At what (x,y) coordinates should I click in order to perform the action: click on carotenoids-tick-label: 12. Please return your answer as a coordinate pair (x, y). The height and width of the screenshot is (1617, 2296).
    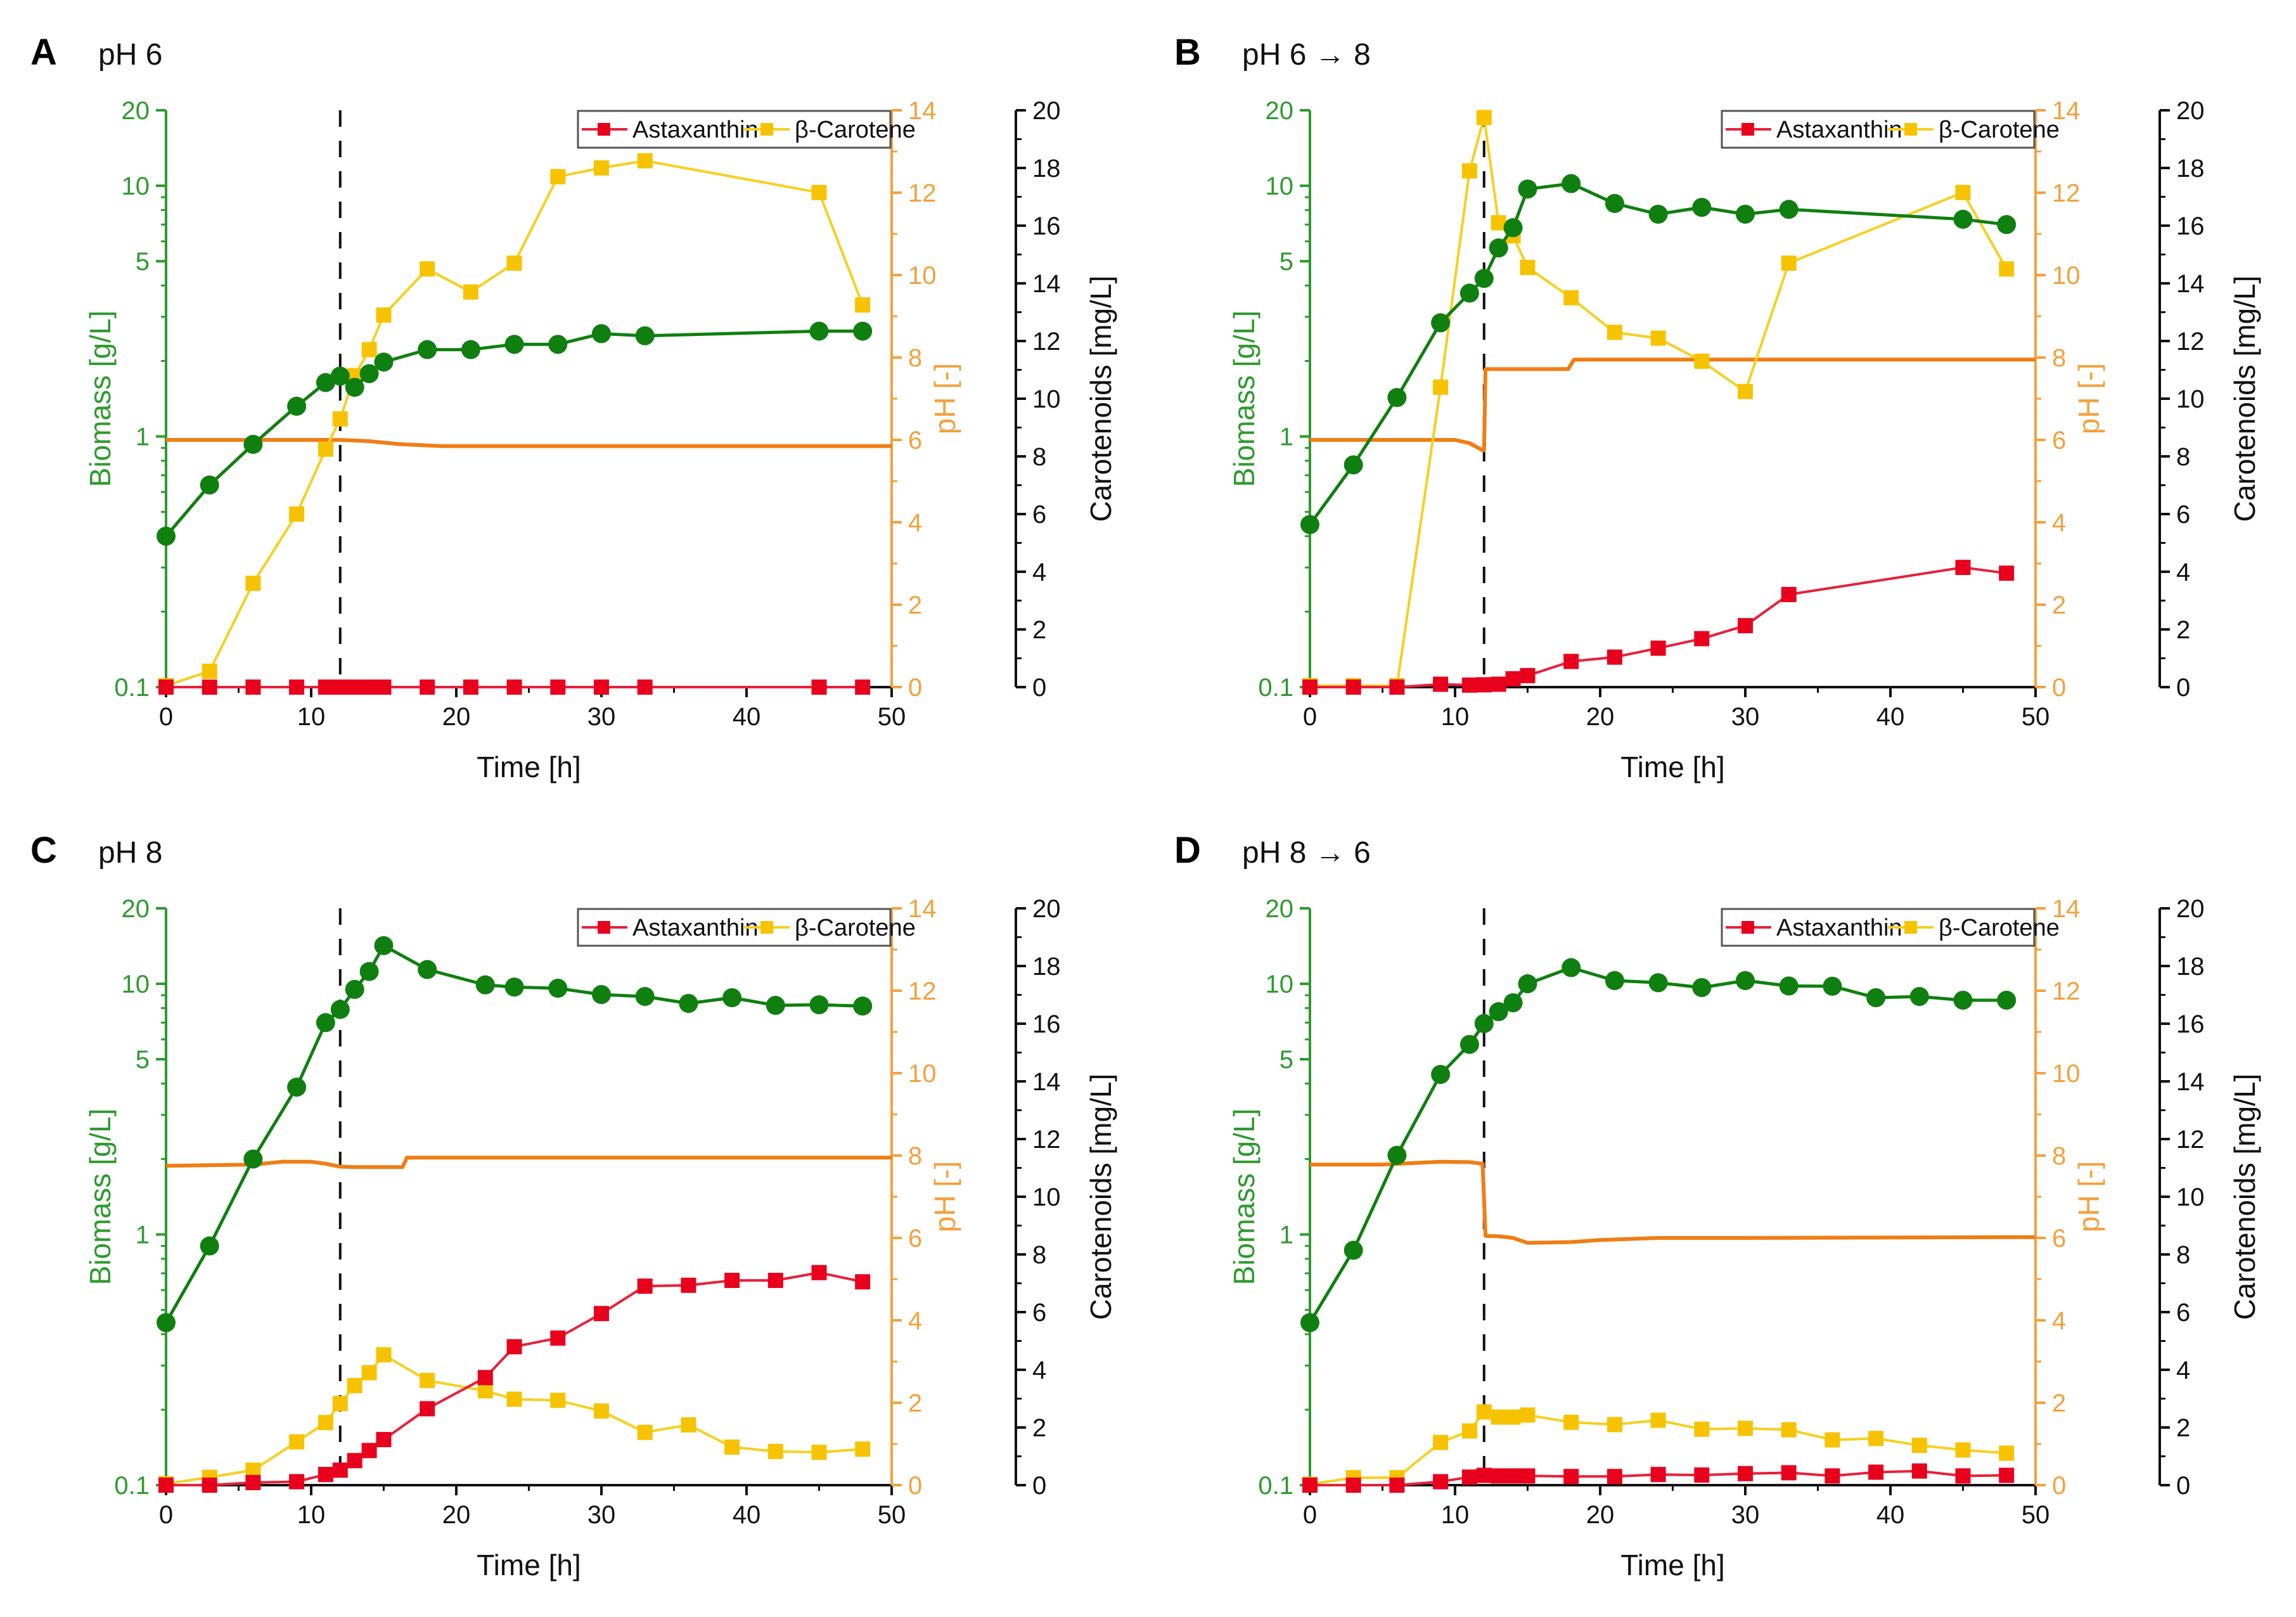
    Looking at the image, I should click on (1046, 342).